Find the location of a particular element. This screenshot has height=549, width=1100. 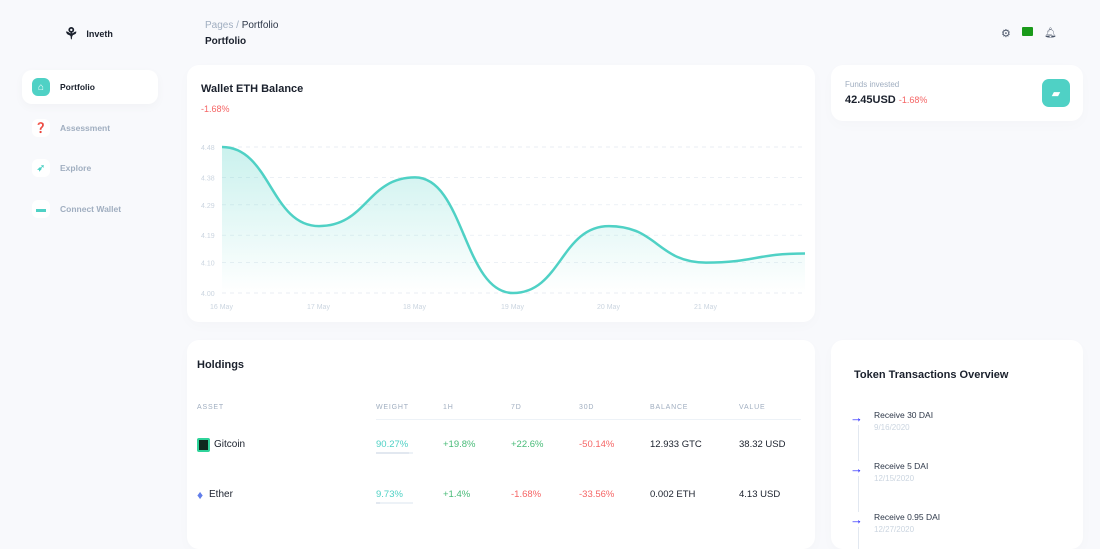

sidebar-item-portfolio: ⌂ Portfolio is located at coordinates (90, 87).